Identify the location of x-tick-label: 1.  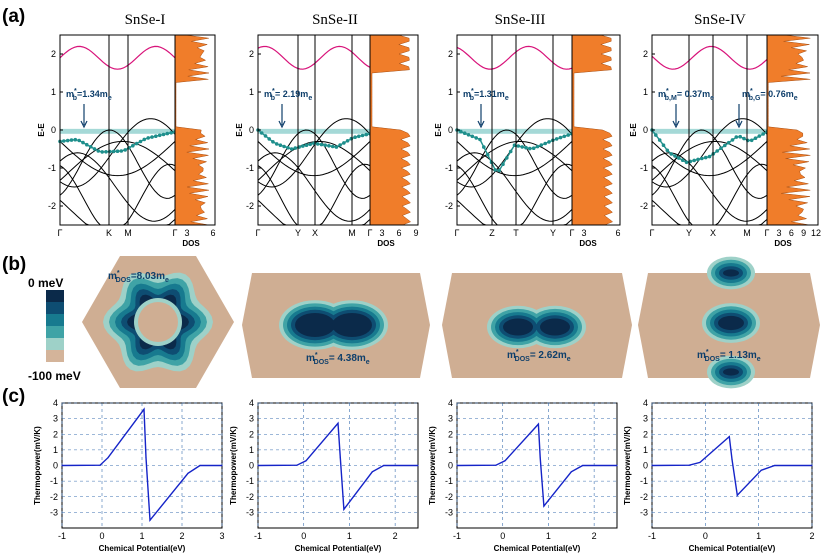
(758, 536).